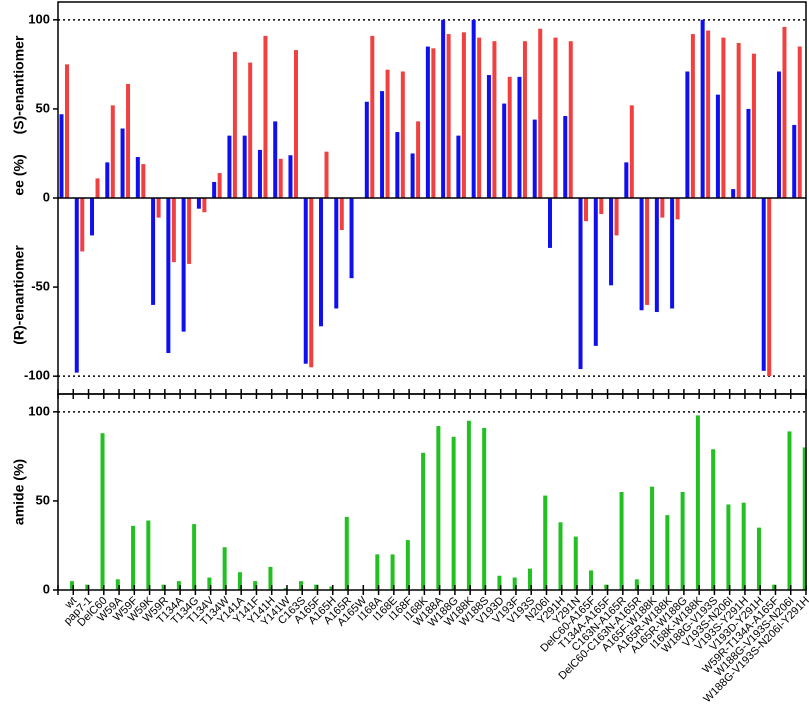 The height and width of the screenshot is (720, 809). What do you see at coordinates (19, 84) in the screenshot?
I see `y-label-s: (S)-enantiomer` at bounding box center [19, 84].